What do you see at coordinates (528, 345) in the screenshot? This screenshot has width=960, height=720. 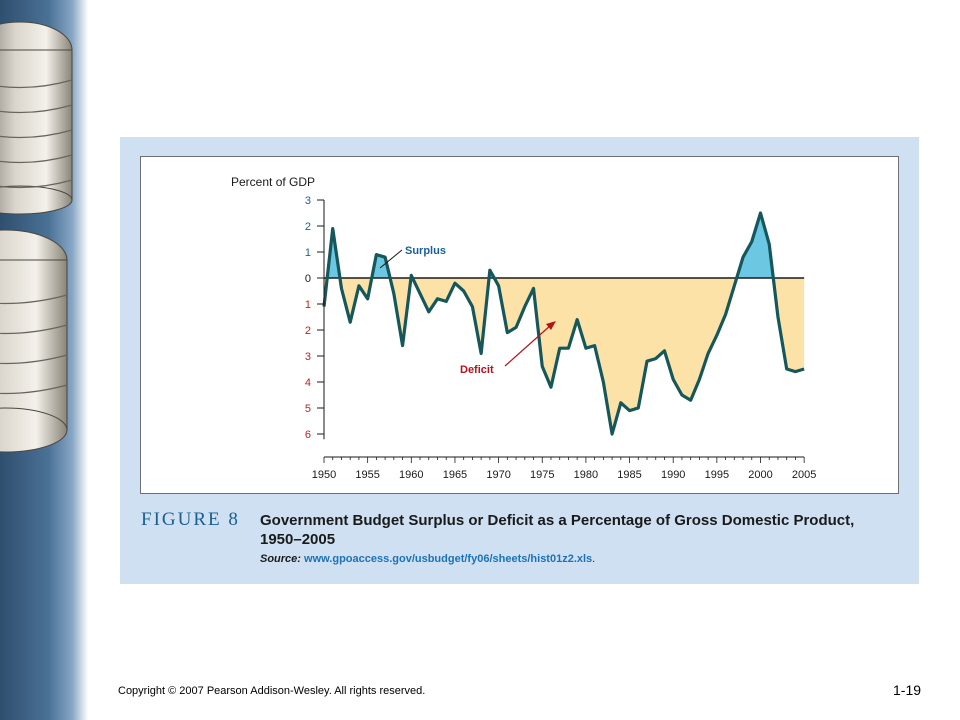 I see `deficit-arrow` at bounding box center [528, 345].